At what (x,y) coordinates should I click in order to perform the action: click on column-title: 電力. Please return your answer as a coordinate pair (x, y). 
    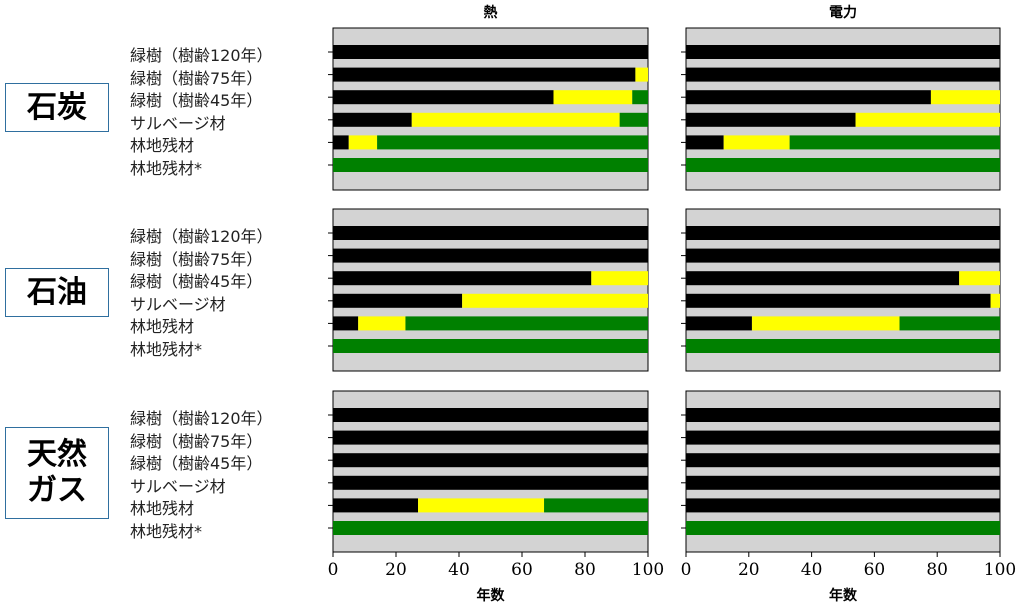
    Looking at the image, I should click on (843, 13).